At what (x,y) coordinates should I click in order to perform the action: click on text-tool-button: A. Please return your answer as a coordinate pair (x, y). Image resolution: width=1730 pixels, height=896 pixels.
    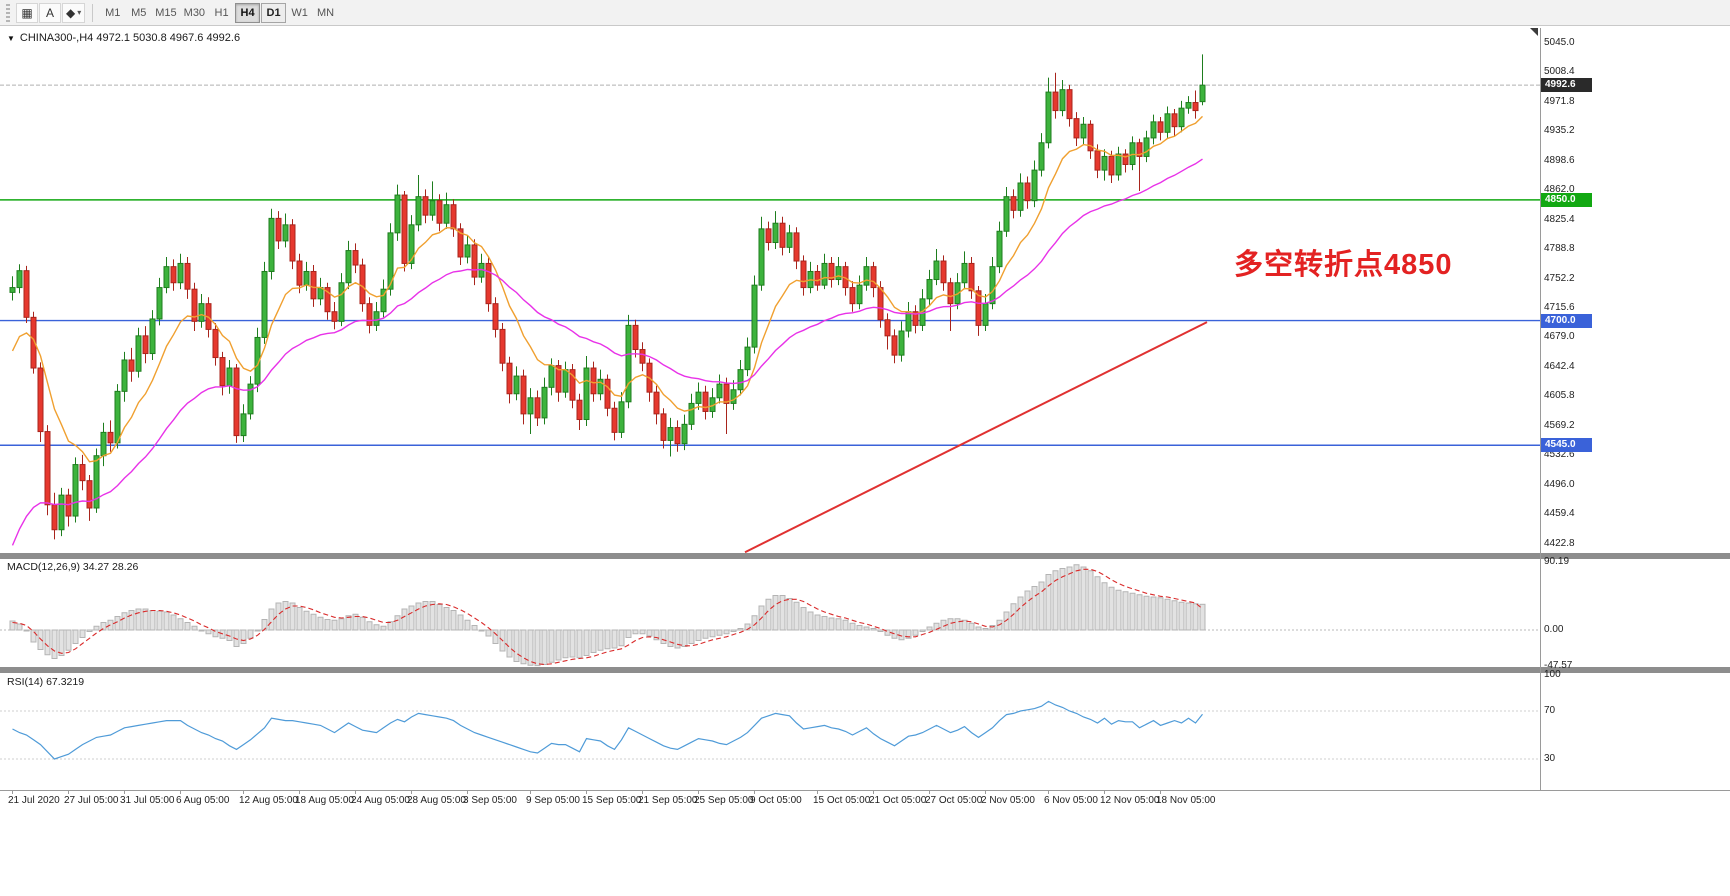
    Looking at the image, I should click on (50, 12).